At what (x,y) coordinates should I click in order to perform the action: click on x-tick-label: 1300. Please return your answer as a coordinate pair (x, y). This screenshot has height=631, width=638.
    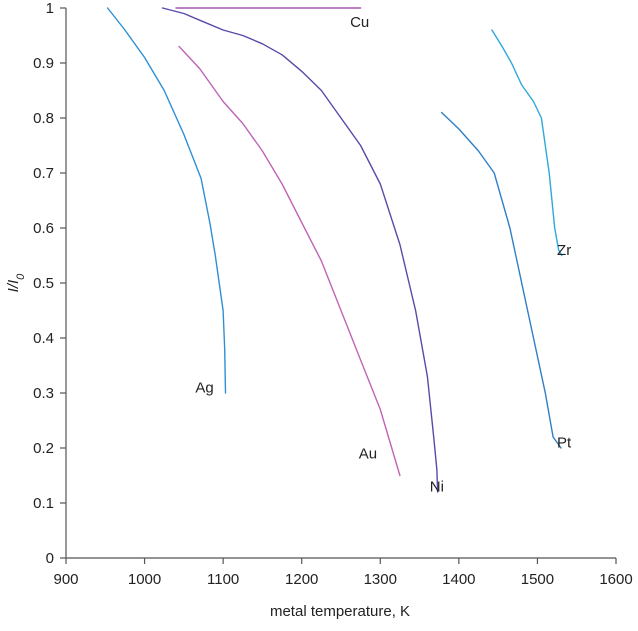
    Looking at the image, I should click on (380, 579).